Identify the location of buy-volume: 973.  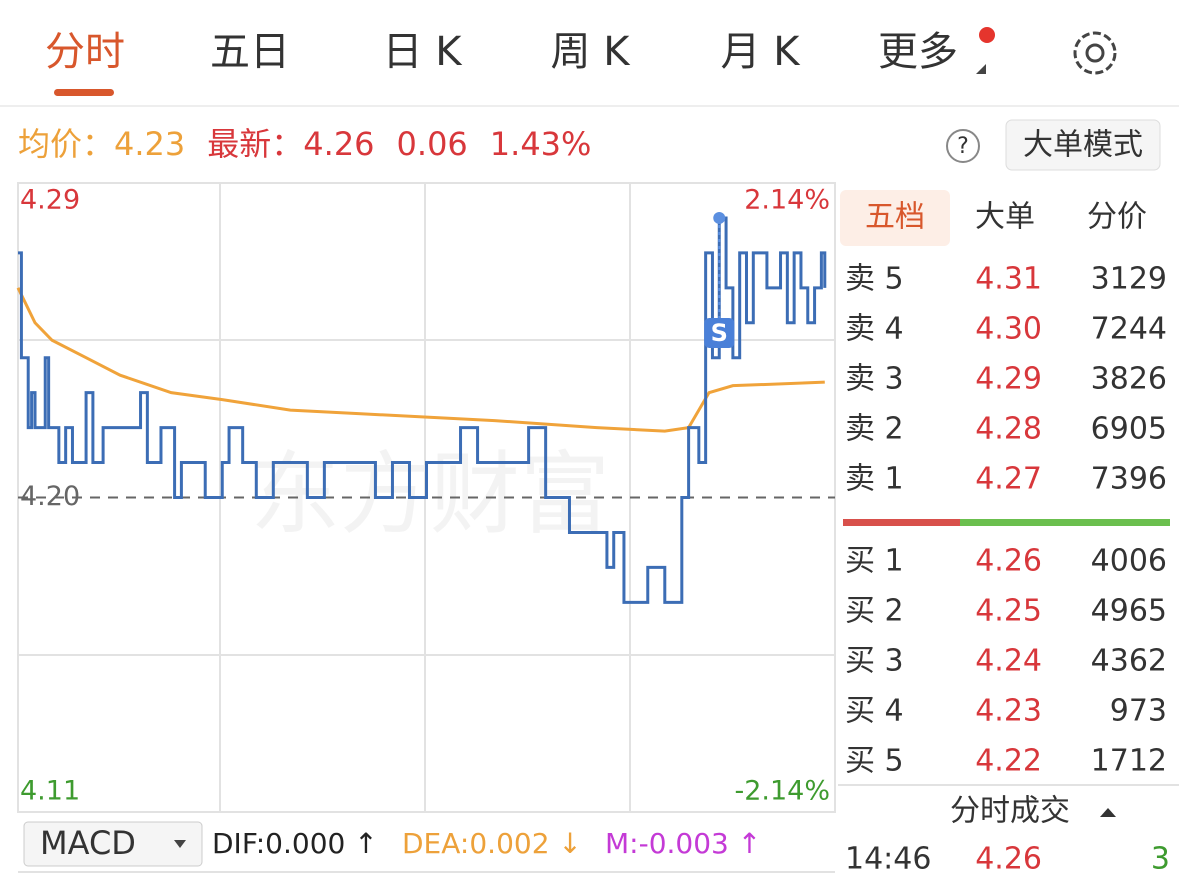
(1138, 711).